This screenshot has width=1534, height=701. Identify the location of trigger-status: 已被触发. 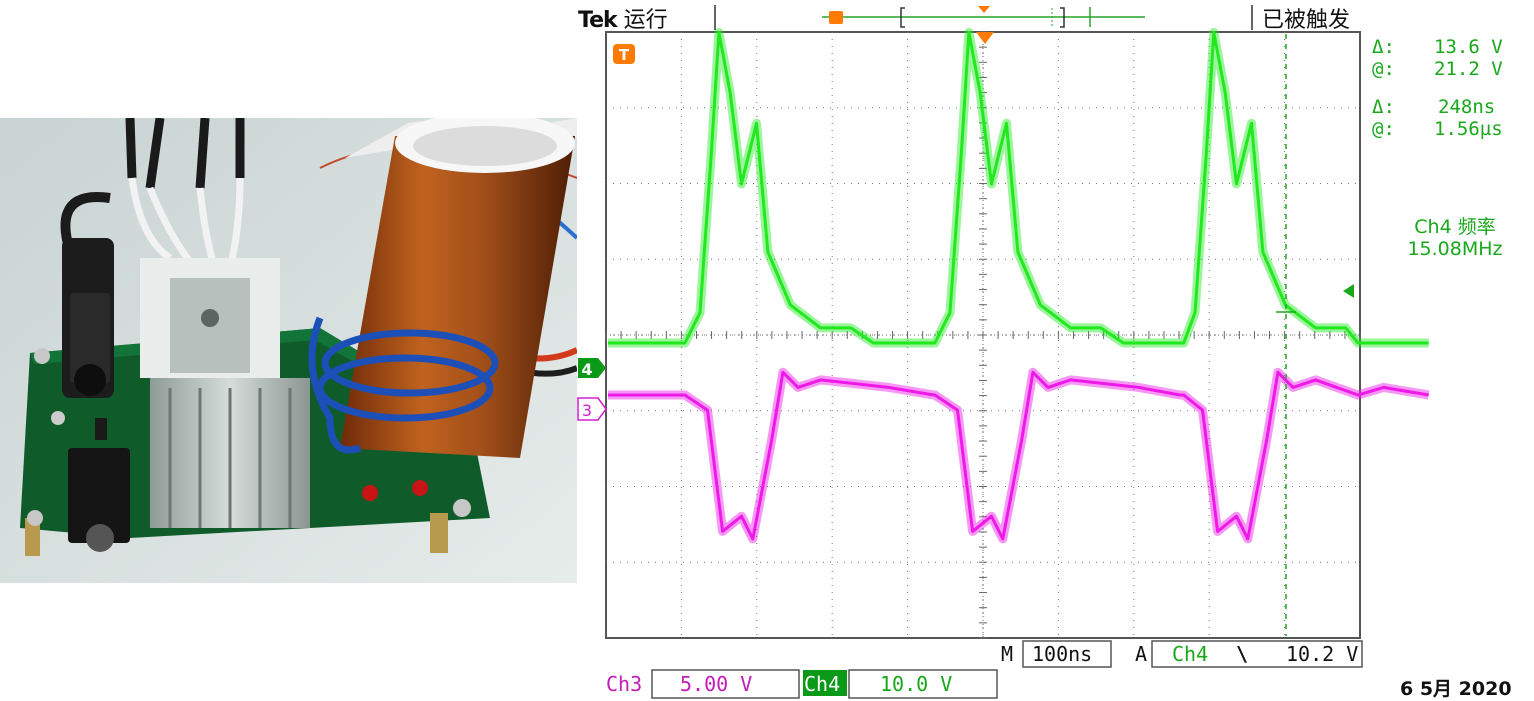
(1306, 20).